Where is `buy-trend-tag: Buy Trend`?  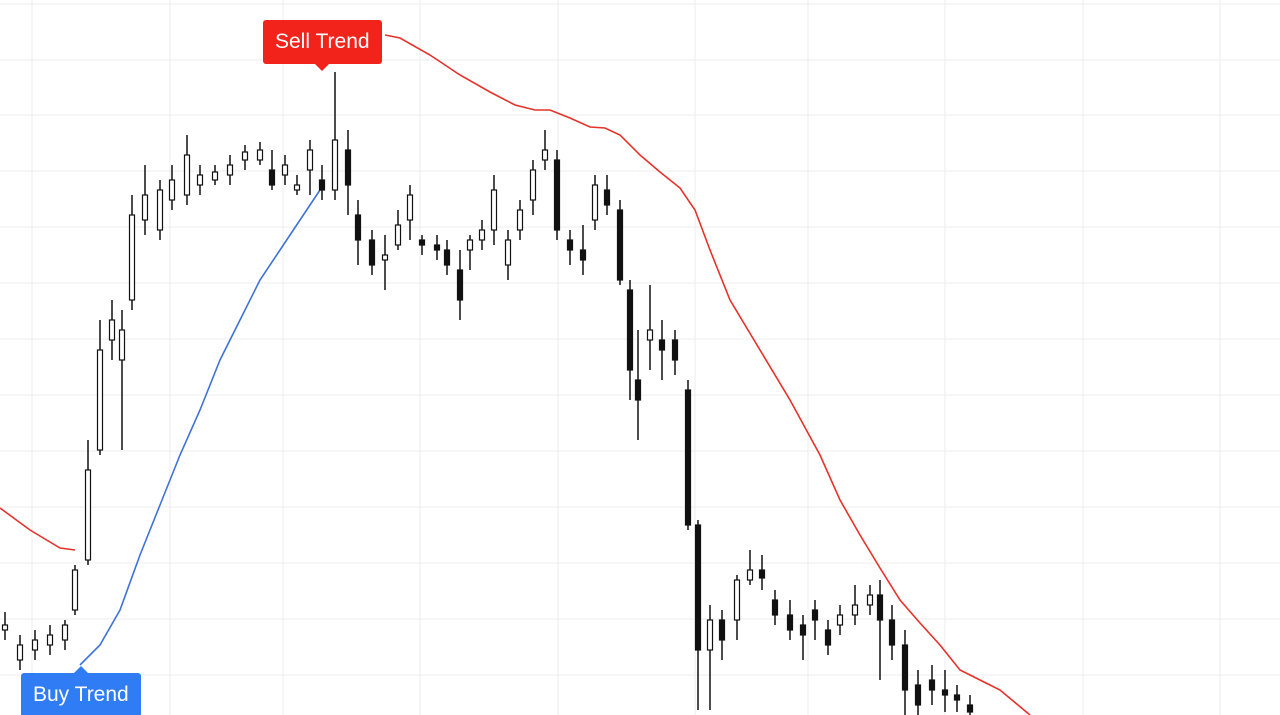 buy-trend-tag: Buy Trend is located at coordinates (81, 690).